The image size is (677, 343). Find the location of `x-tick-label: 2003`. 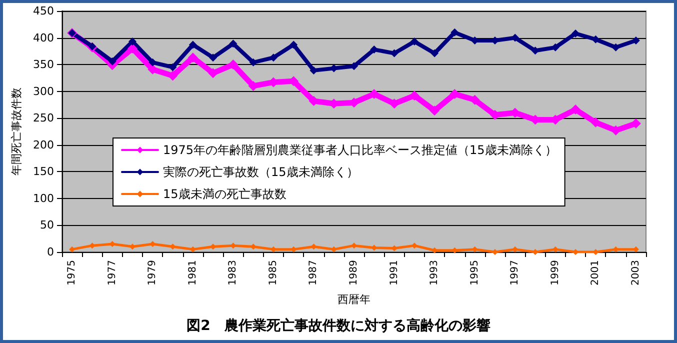

x-tick-label: 2003 is located at coordinates (636, 273).